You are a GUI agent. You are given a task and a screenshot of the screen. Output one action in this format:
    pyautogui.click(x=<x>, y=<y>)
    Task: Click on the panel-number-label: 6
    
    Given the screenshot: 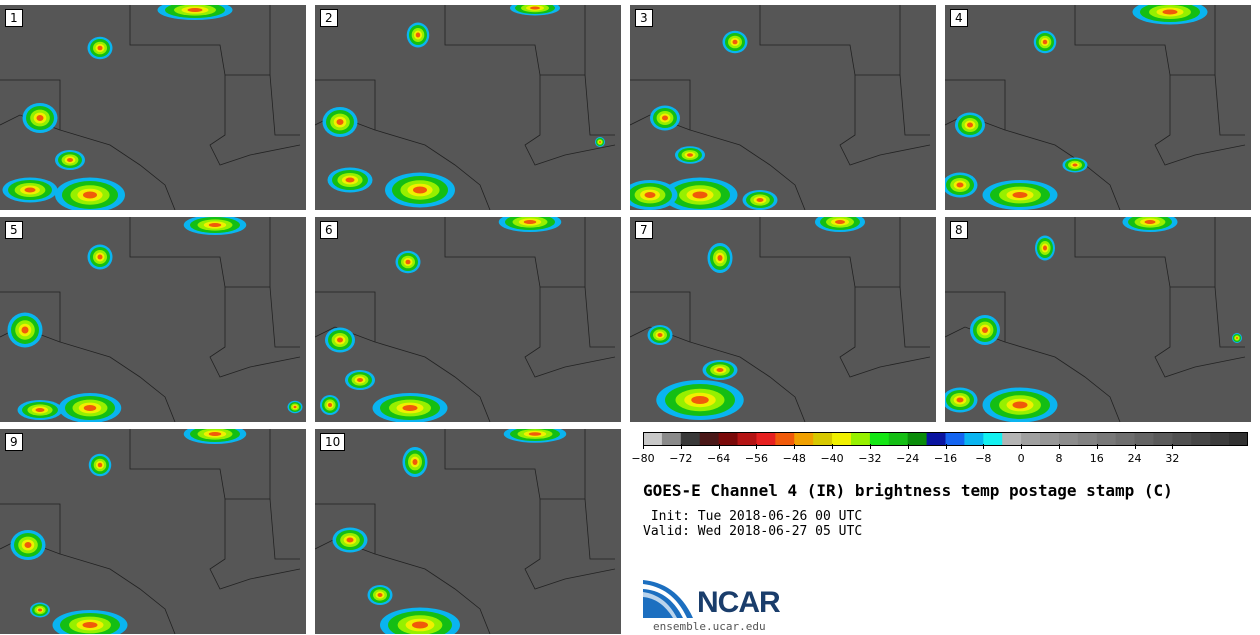 What is the action you would take?
    pyautogui.click(x=329, y=230)
    